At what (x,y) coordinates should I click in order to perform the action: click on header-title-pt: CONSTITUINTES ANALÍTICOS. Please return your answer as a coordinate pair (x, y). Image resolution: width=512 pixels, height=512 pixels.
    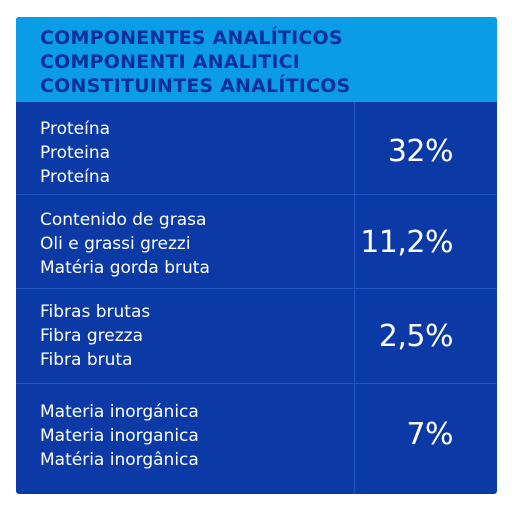
    Looking at the image, I should click on (195, 86).